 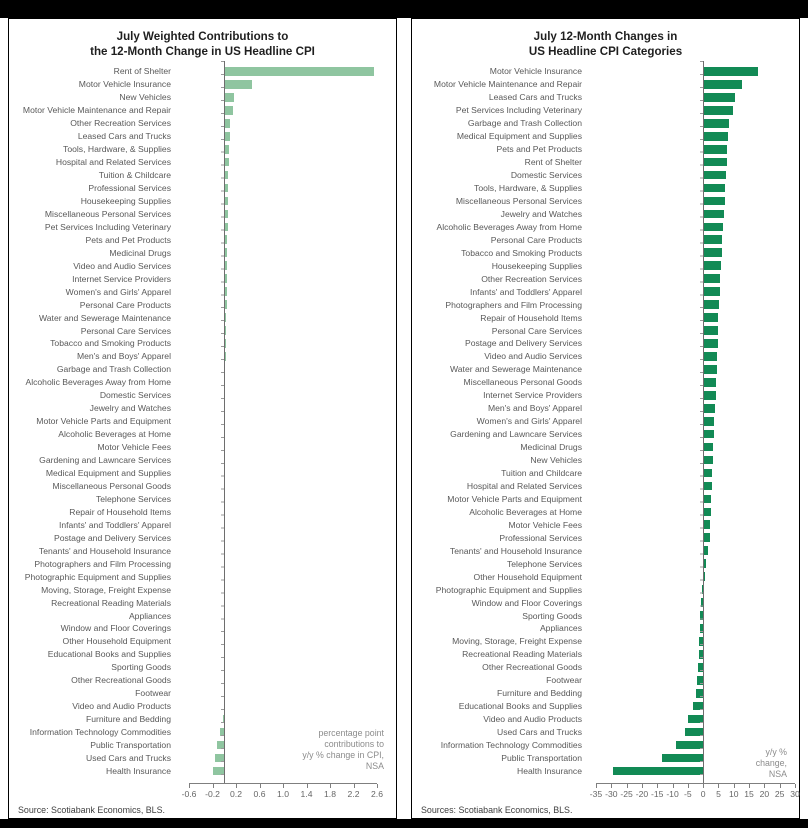 What do you see at coordinates (605, 460) in the screenshot?
I see `category-row: New Vehicles` at bounding box center [605, 460].